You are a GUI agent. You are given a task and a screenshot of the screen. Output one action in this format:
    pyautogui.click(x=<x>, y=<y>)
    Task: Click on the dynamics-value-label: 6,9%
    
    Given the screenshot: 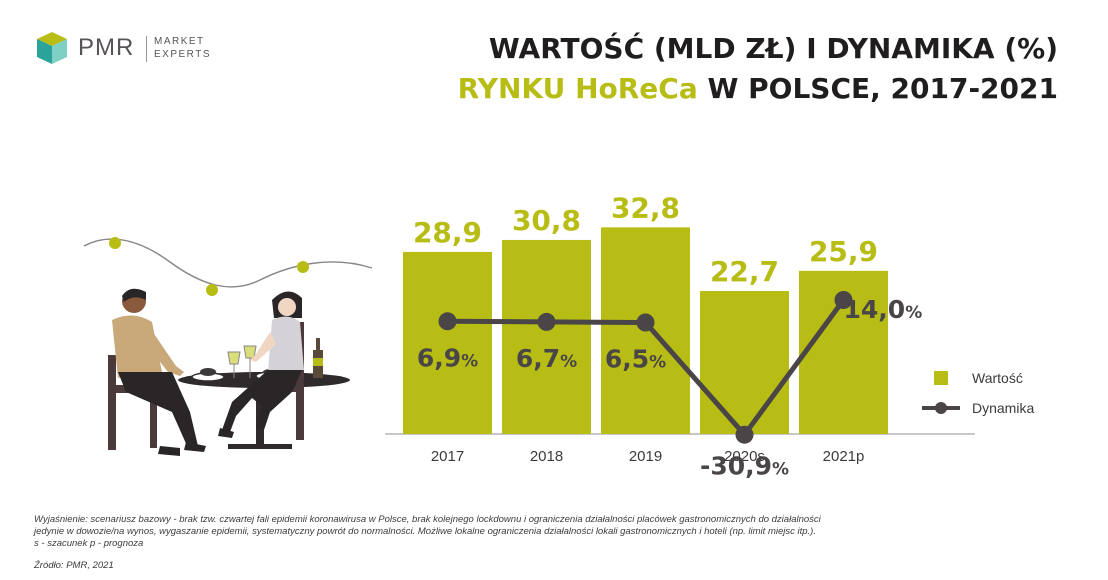 What is the action you would take?
    pyautogui.click(x=447, y=357)
    